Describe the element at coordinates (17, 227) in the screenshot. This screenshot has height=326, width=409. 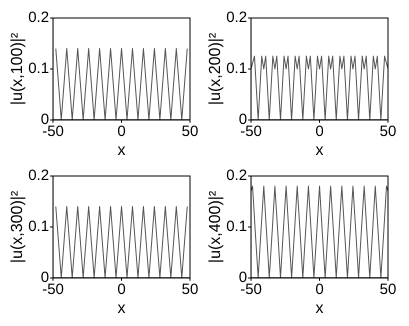
I see `y-axis-title: |u(x,300)|²` at that location.